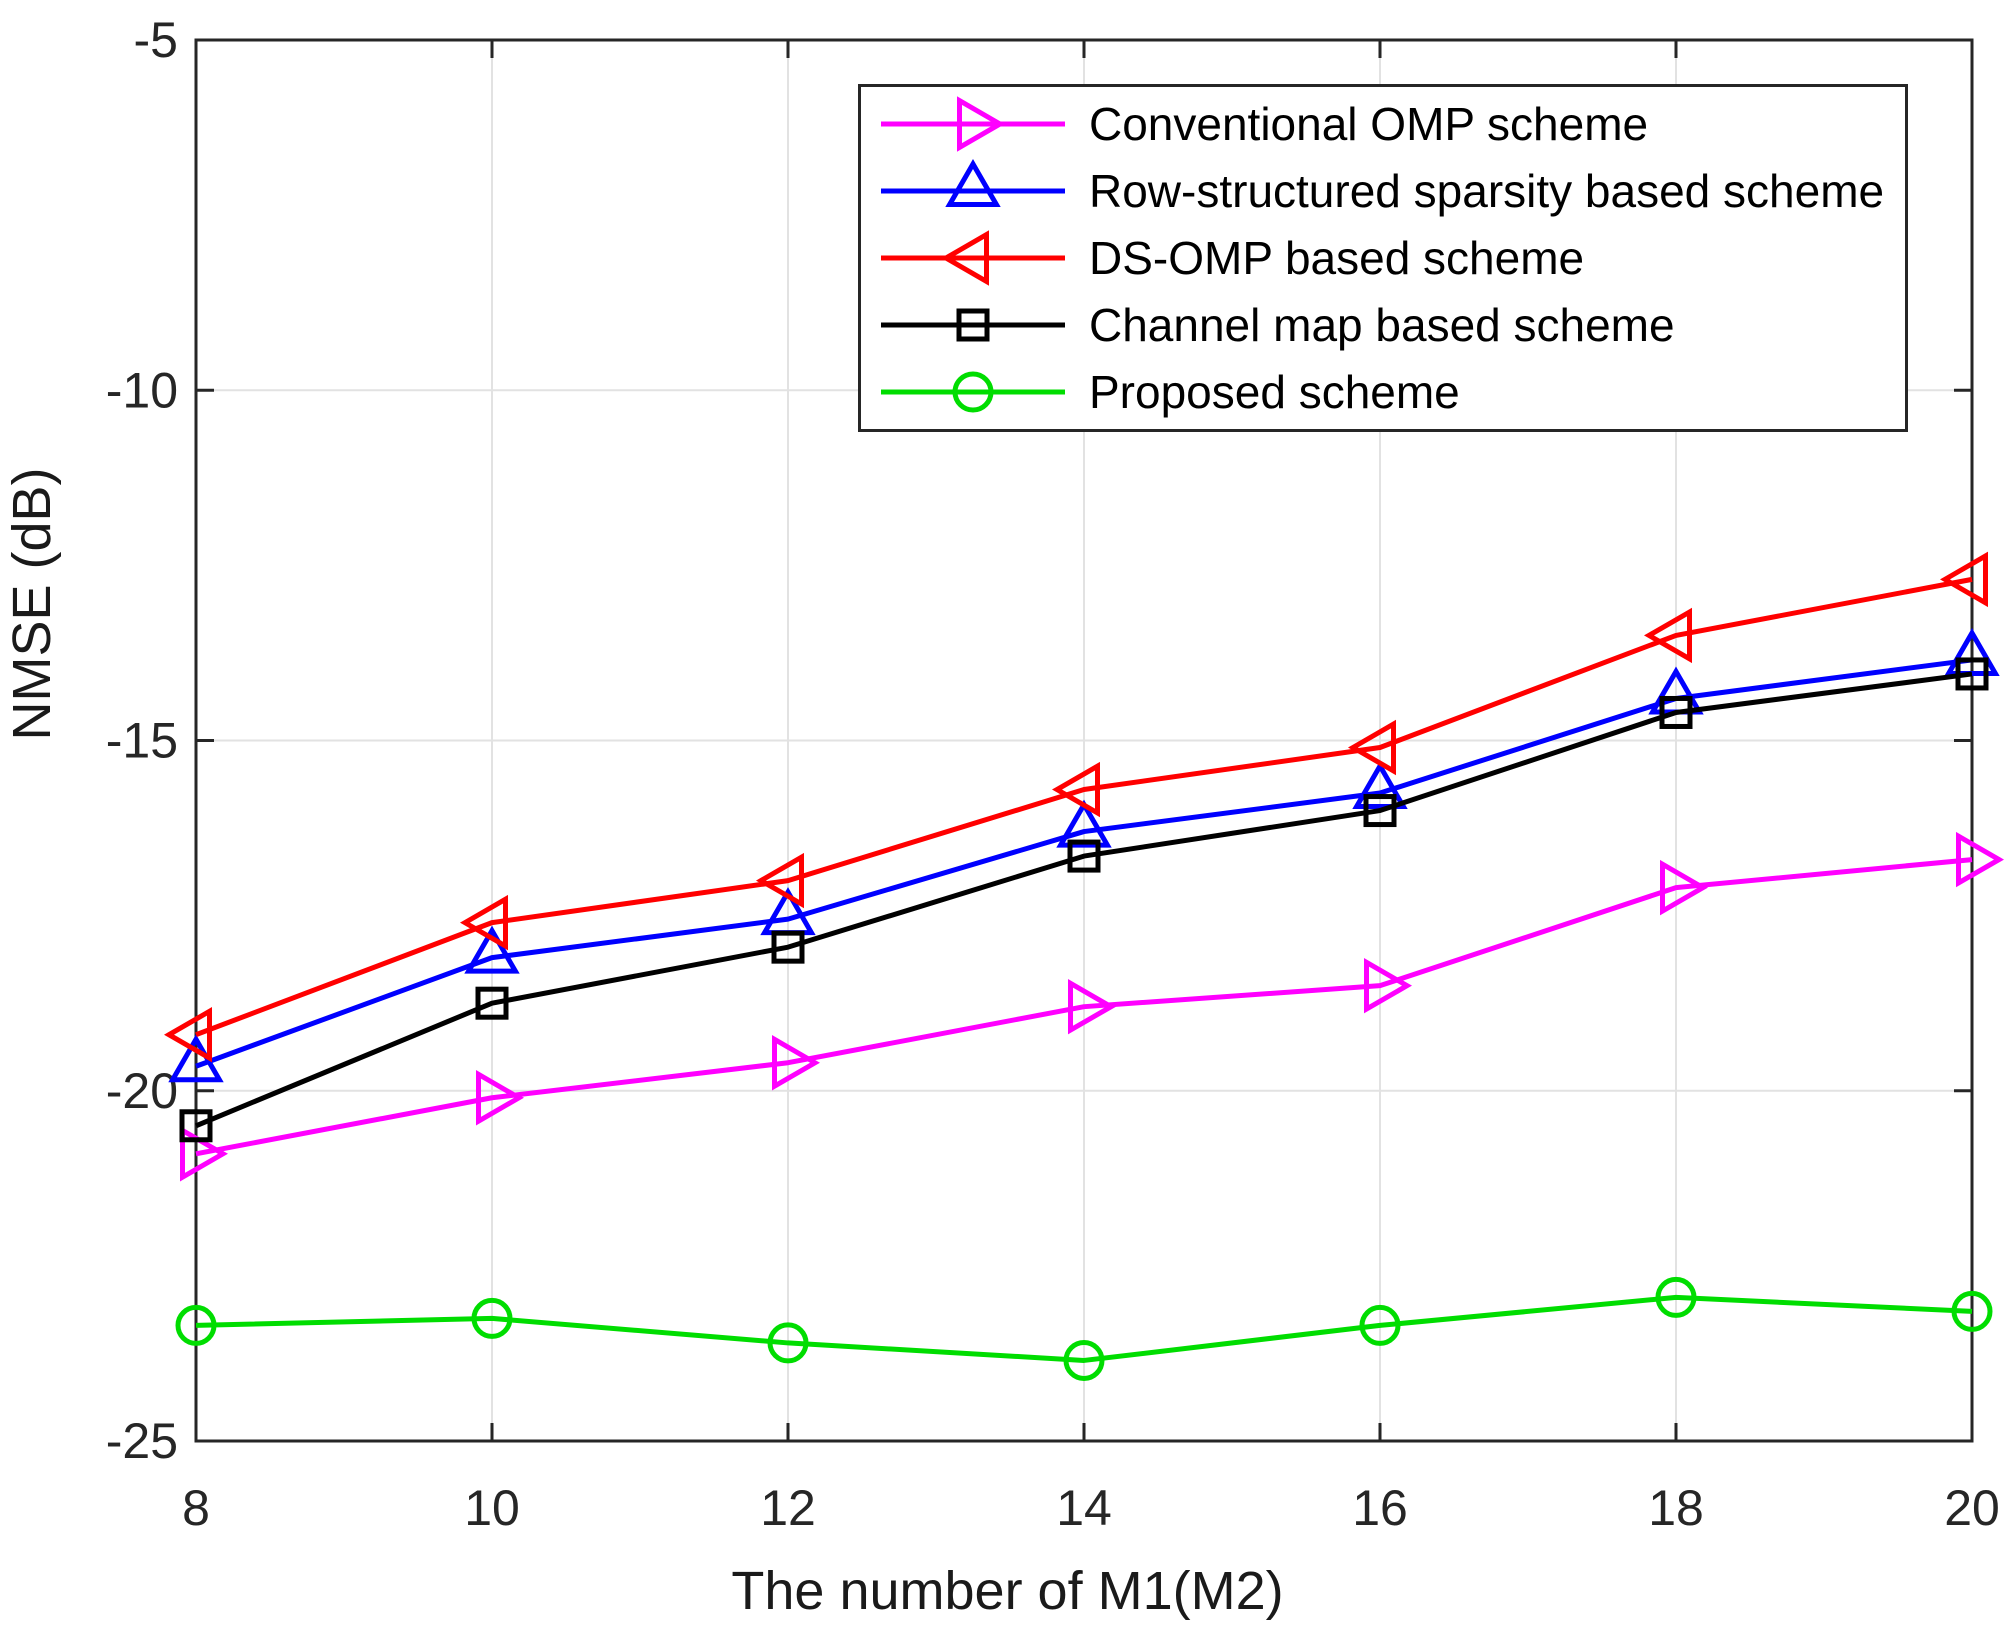 This screenshot has width=2015, height=1632. What do you see at coordinates (1369, 124) in the screenshot?
I see `legend-label: Conventional OMP scheme` at bounding box center [1369, 124].